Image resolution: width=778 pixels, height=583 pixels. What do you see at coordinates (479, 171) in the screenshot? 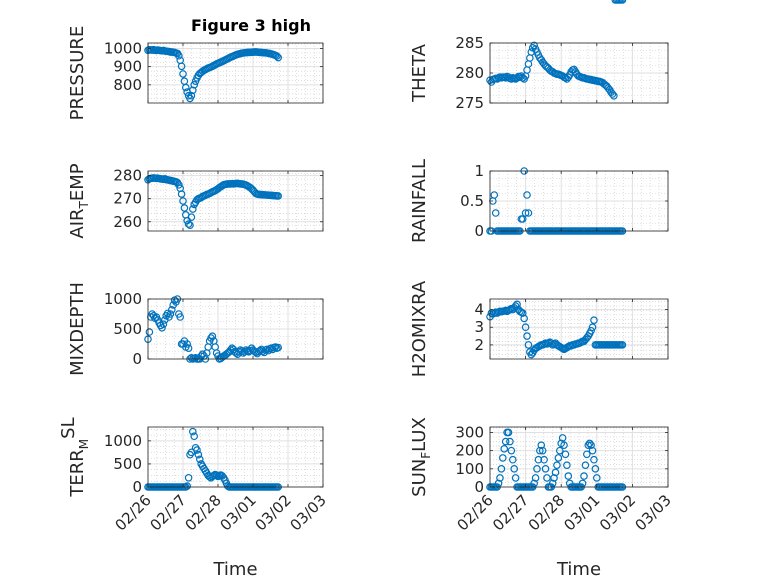
I see `y-tick-label: 1` at bounding box center [479, 171].